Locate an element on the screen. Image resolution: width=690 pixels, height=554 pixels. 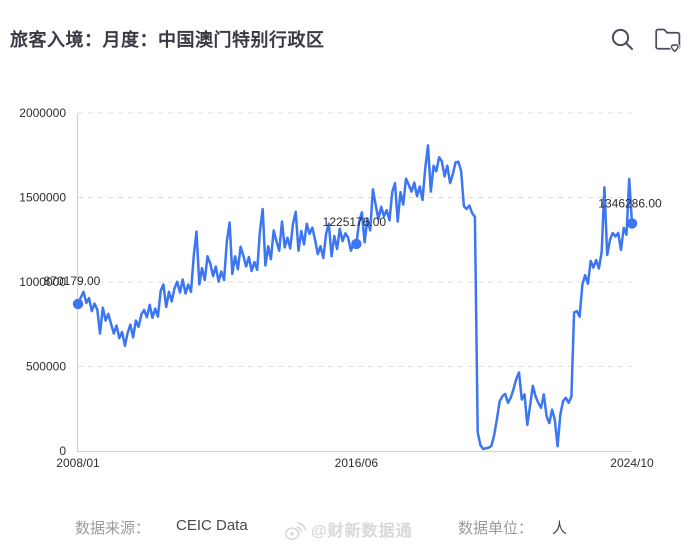
y-tick-label: 1500000 is located at coordinates (42, 198).